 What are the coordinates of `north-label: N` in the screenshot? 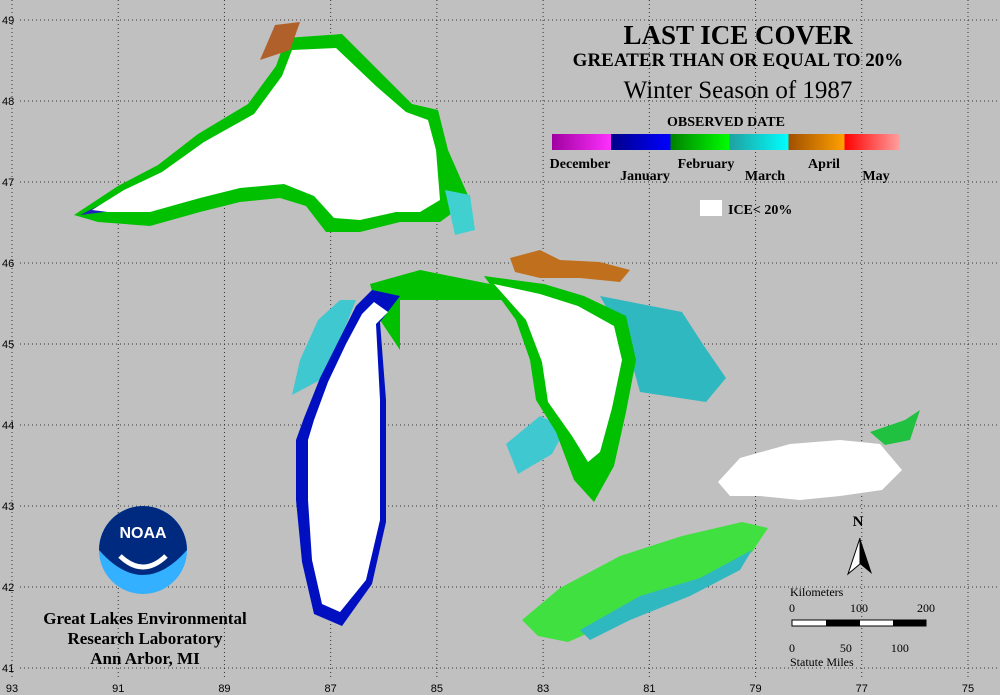 It's located at (858, 522).